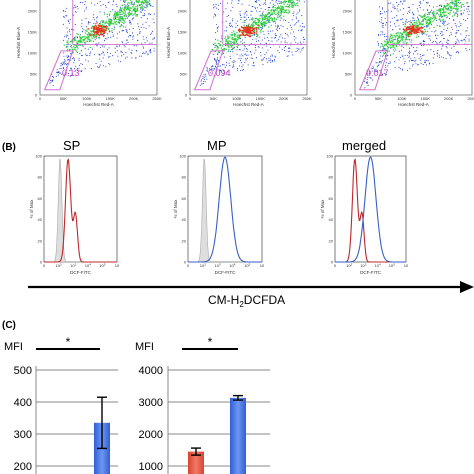 The width and height of the screenshot is (474, 474). Describe the element at coordinates (470, 98) in the screenshot. I see `x-tick-label: 250K` at that location.